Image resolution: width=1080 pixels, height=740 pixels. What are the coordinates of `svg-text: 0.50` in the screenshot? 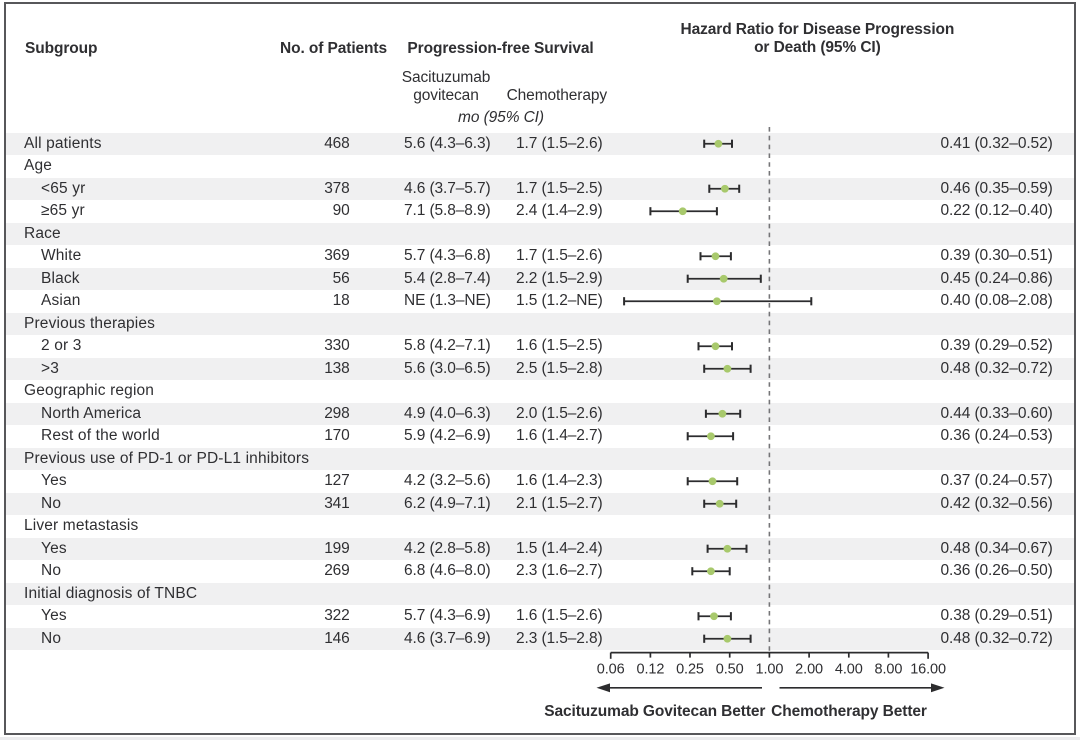 It's located at (730, 670).